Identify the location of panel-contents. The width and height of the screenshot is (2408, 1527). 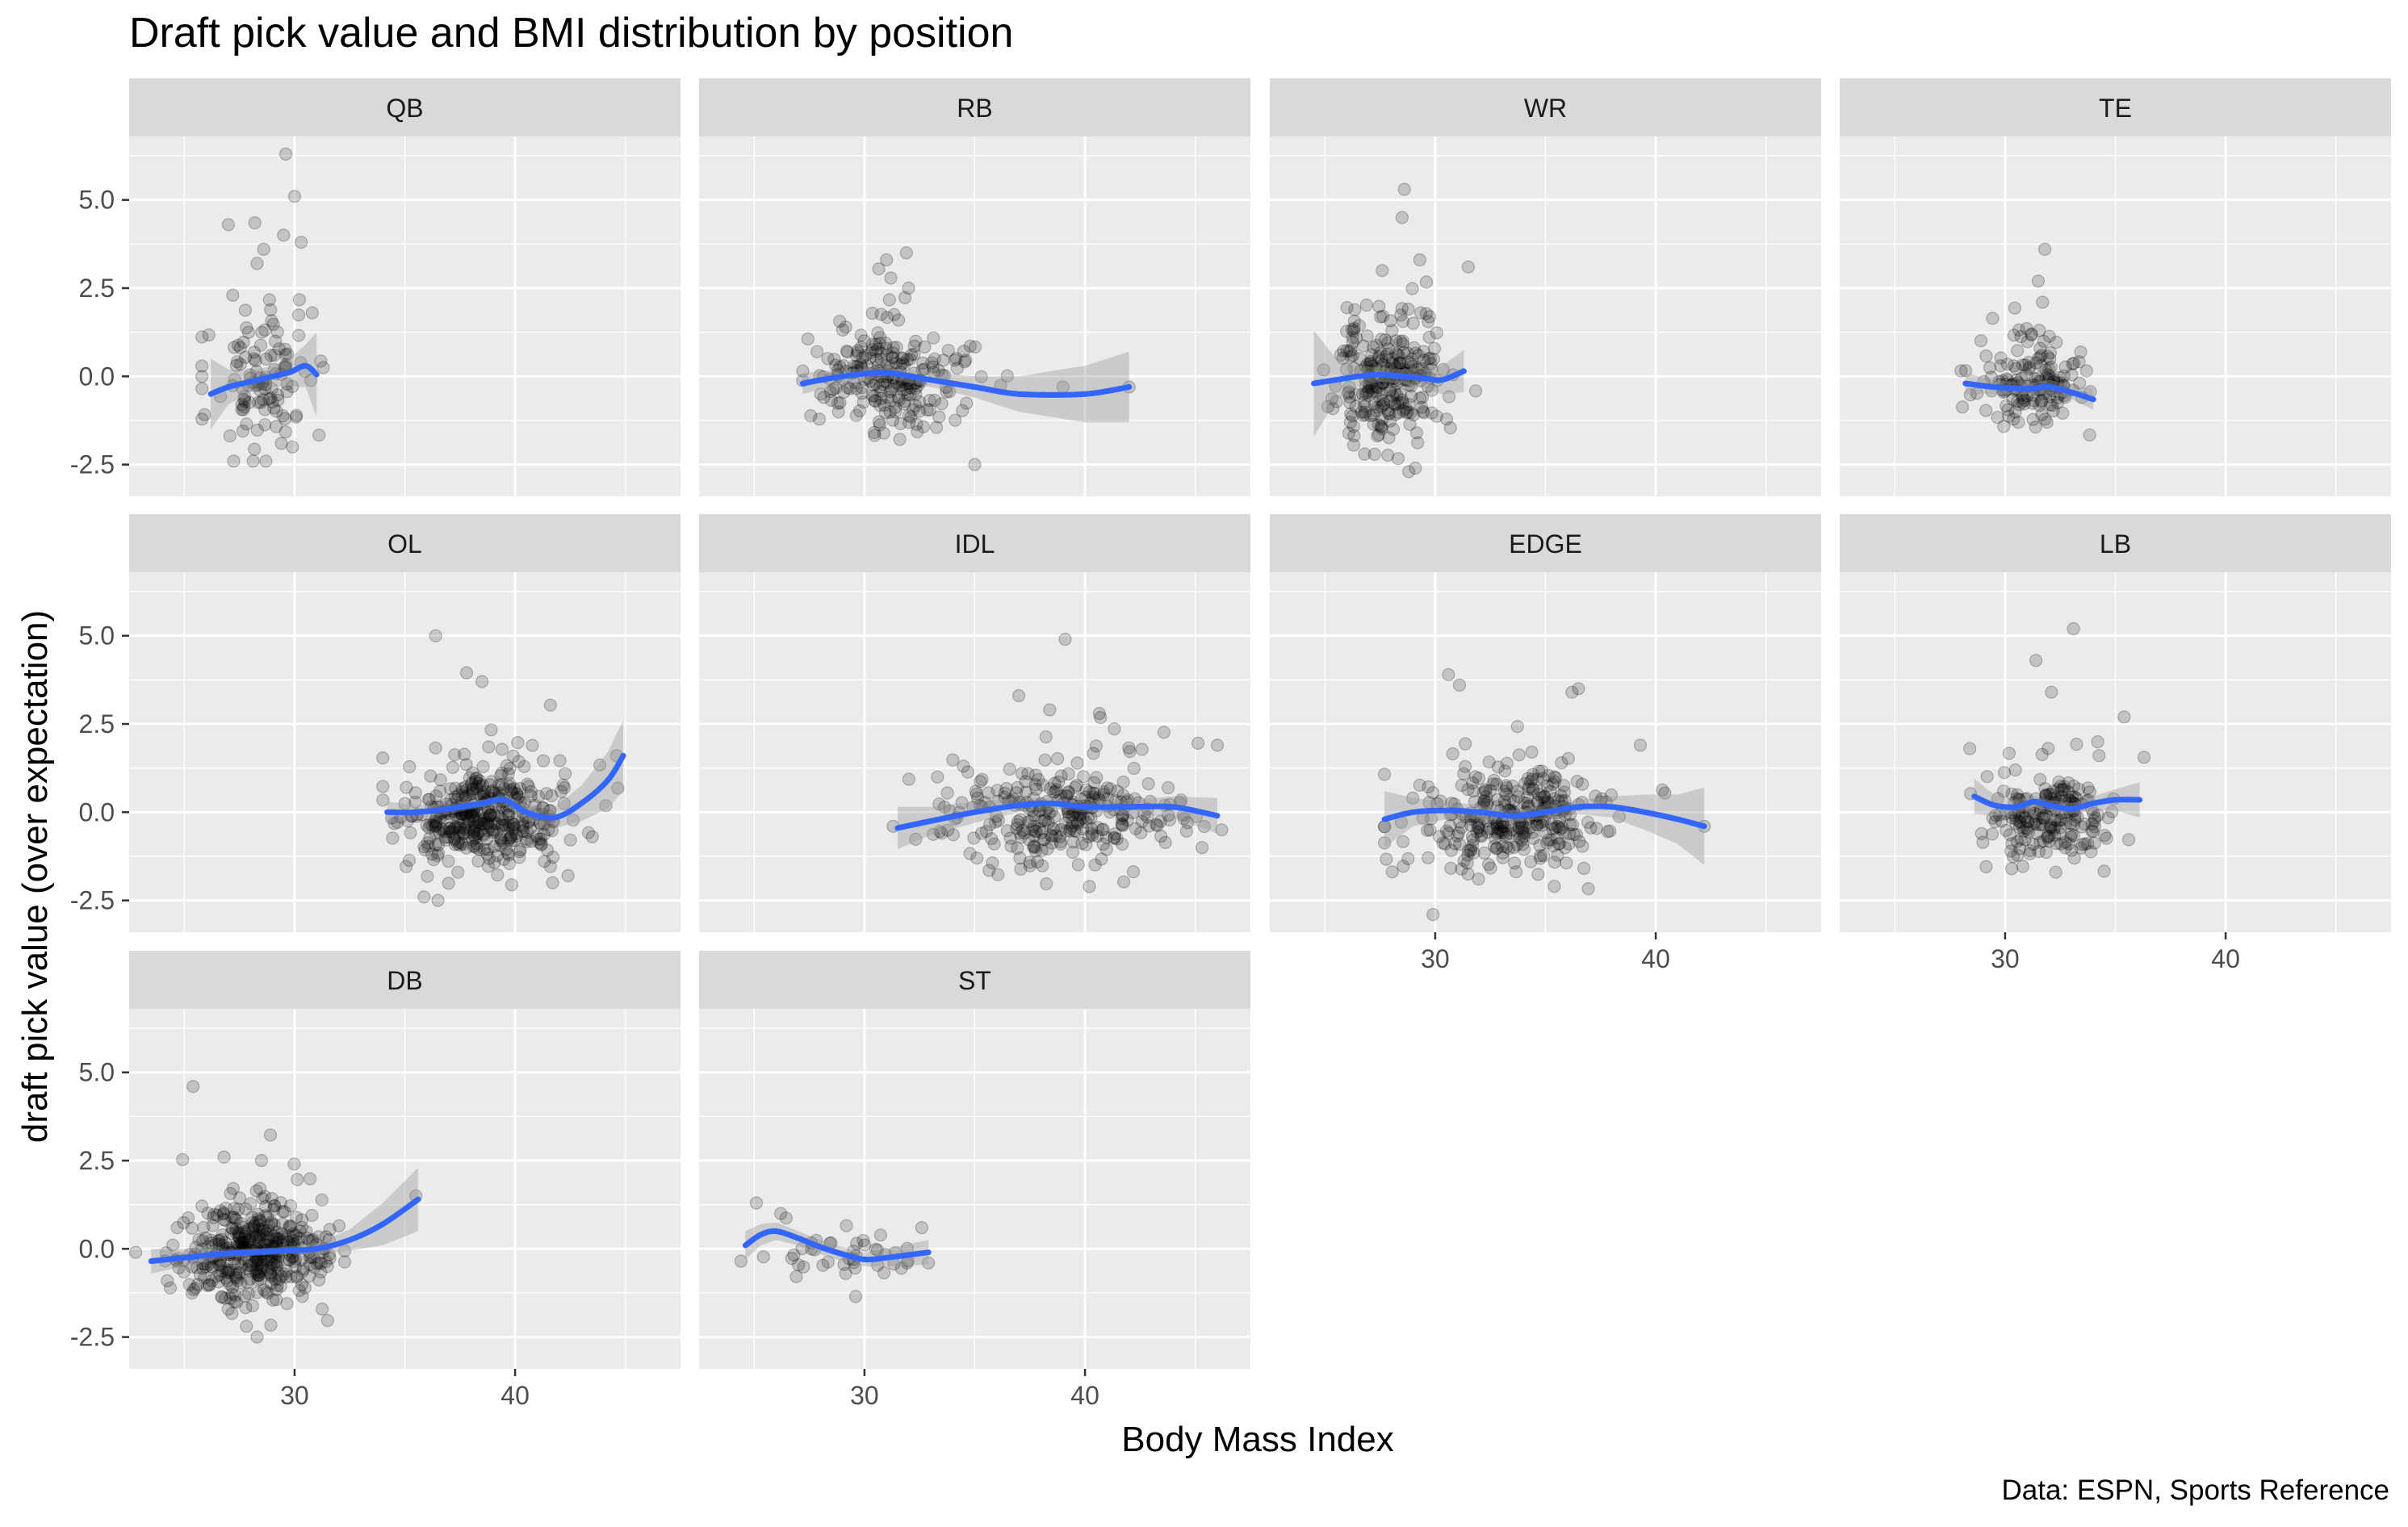
(974, 316).